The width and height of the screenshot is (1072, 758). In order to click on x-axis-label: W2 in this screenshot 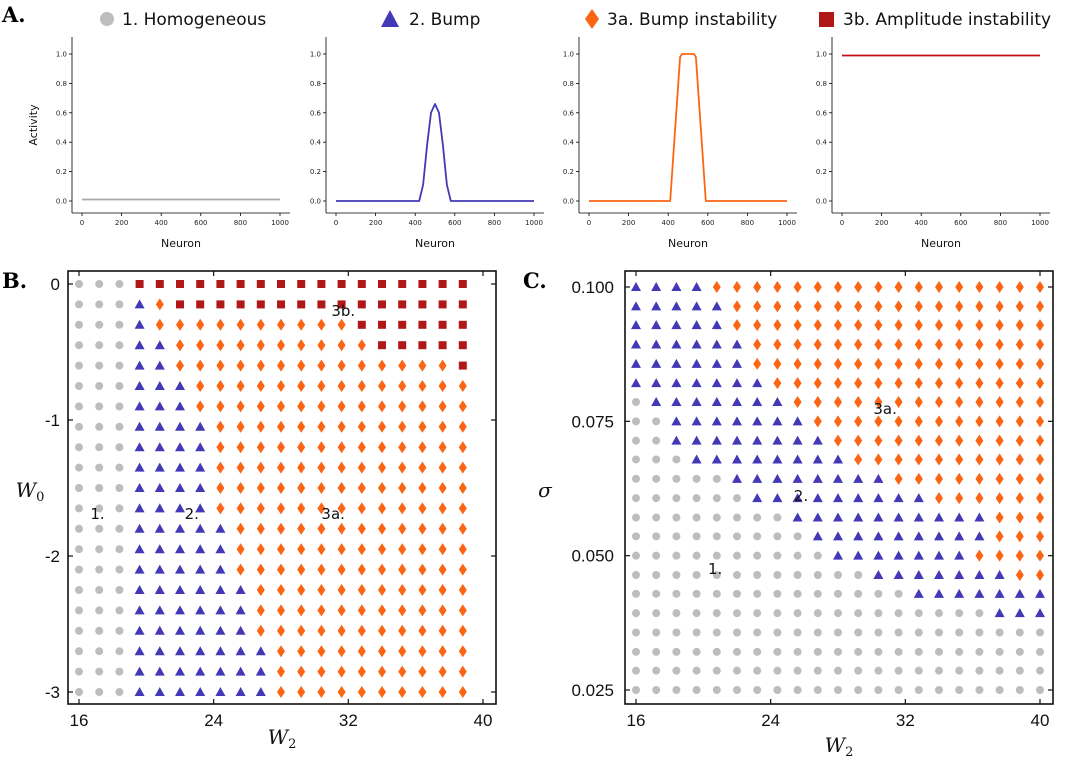, I will do `click(282, 738)`.